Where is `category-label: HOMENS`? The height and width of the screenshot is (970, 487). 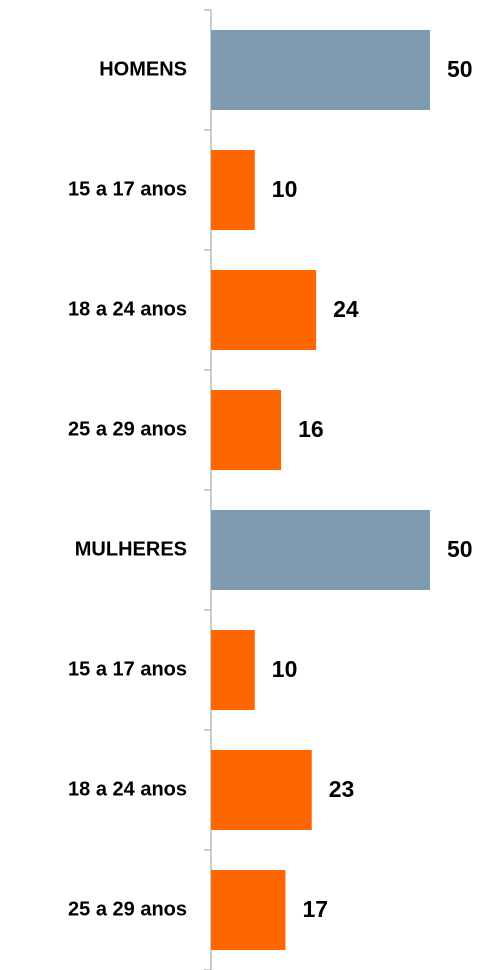
category-label: HOMENS is located at coordinates (143, 69).